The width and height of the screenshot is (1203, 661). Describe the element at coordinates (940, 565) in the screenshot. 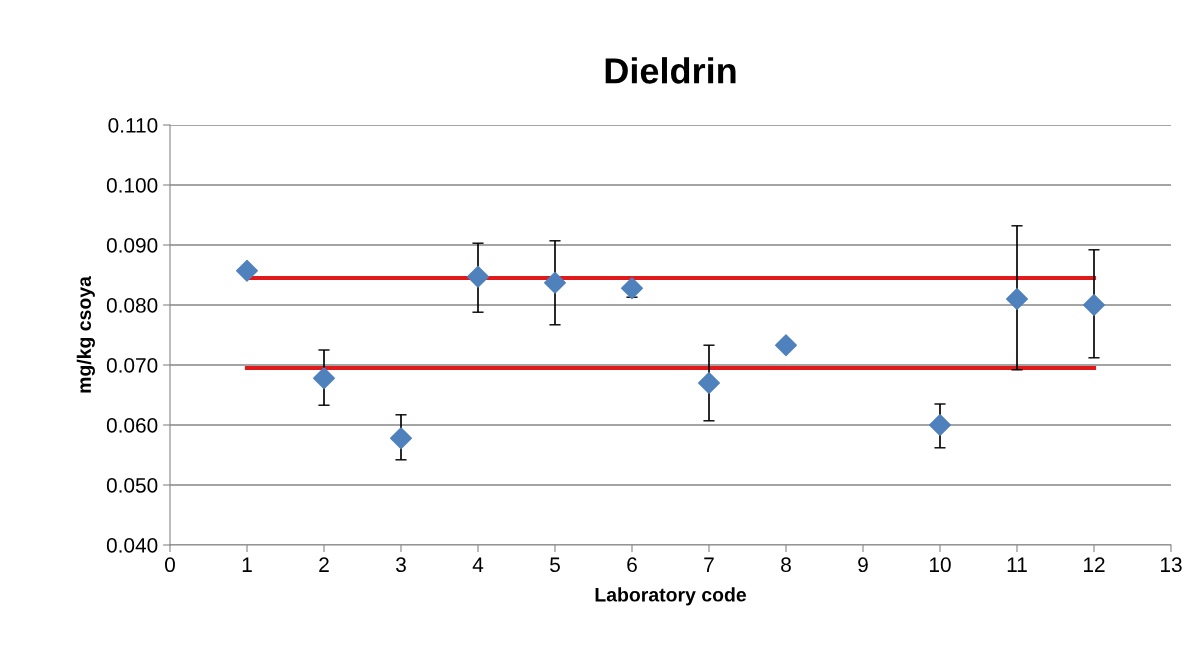

I see `x-tick-label: 10` at that location.